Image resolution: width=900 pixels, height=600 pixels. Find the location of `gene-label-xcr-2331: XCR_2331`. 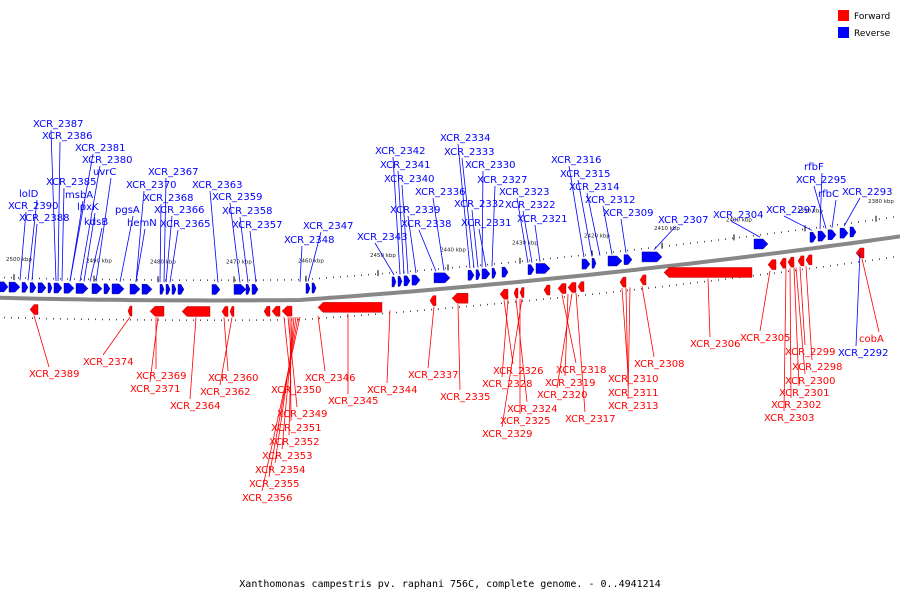

gene-label-xcr-2331: XCR_2331 is located at coordinates (486, 223).